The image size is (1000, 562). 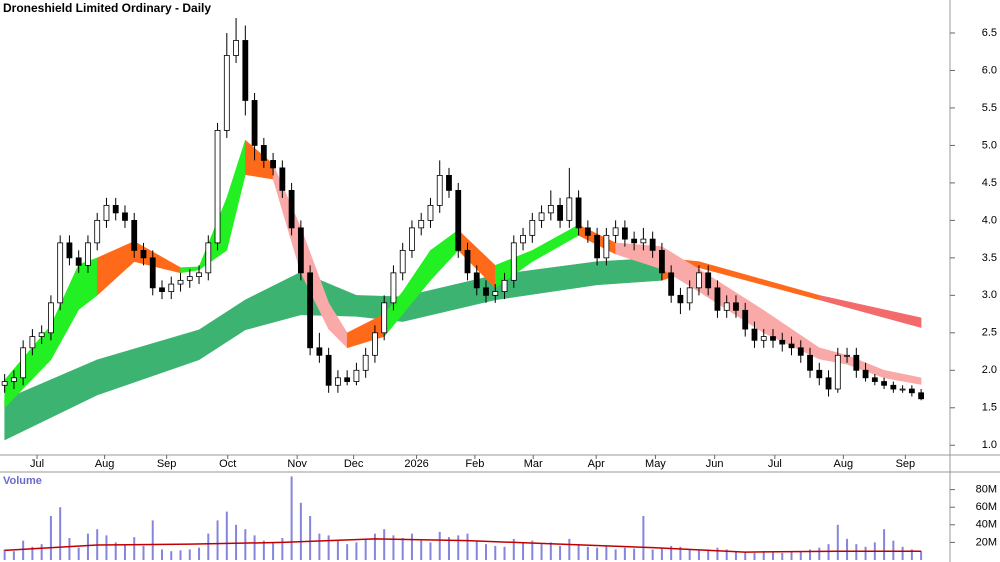 I want to click on y-tick-label: 5.5, so click(x=989, y=108).